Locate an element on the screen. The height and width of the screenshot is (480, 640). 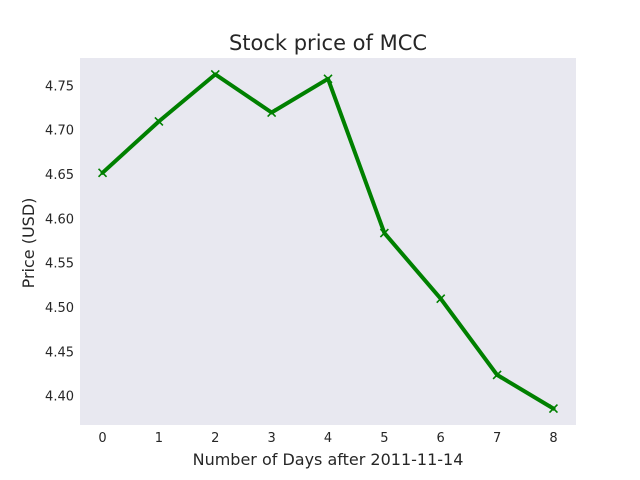
y-tick-label: 4.50 is located at coordinates (59, 308).